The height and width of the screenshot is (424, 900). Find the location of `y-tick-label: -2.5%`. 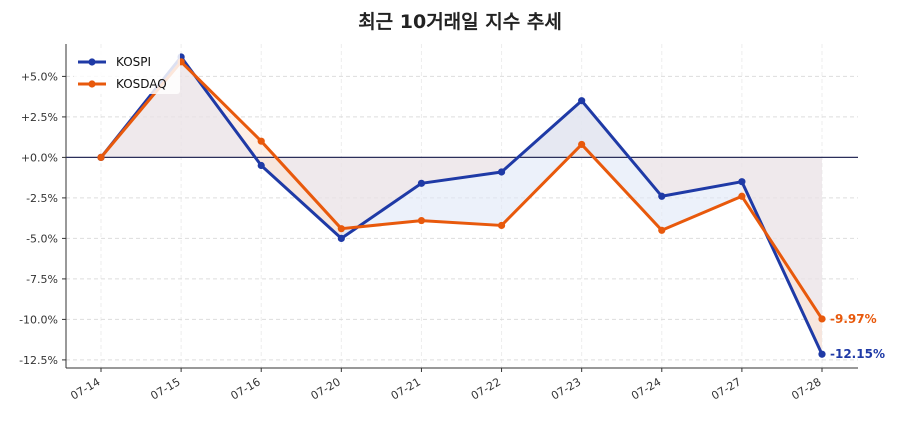

y-tick-label: -2.5% is located at coordinates (42, 198).